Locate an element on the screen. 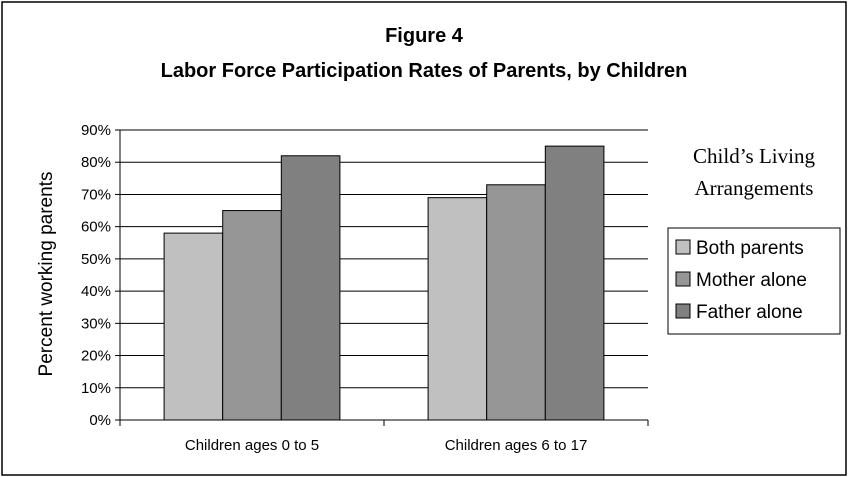 The height and width of the screenshot is (477, 848). y-tick-label: 10% is located at coordinates (96, 388).